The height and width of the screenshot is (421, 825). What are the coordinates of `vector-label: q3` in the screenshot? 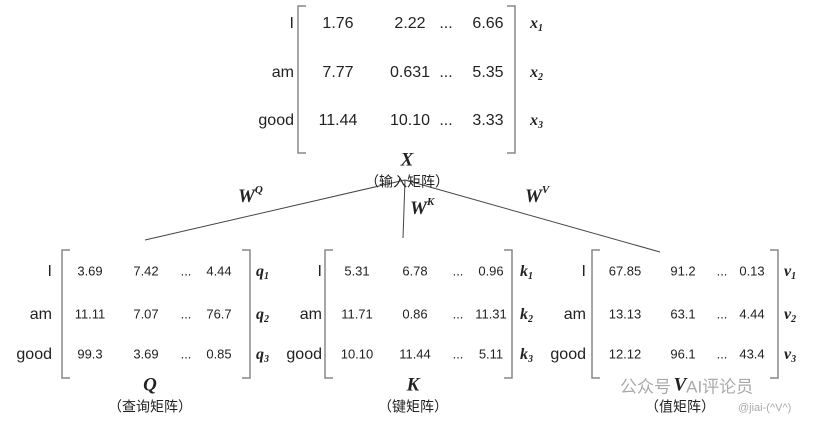 It's located at (262, 356).